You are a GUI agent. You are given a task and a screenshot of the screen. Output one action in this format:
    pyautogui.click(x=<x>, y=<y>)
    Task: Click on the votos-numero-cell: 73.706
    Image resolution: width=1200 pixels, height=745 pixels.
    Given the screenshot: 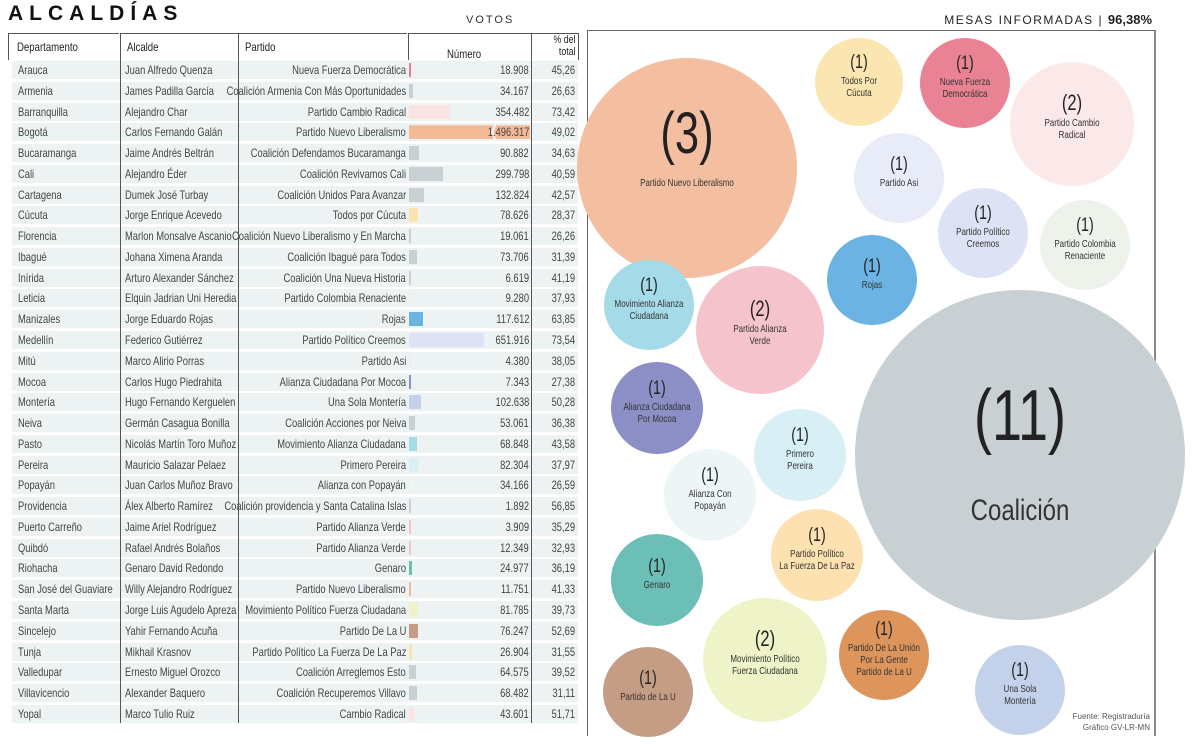 What is the action you would take?
    pyautogui.click(x=514, y=256)
    